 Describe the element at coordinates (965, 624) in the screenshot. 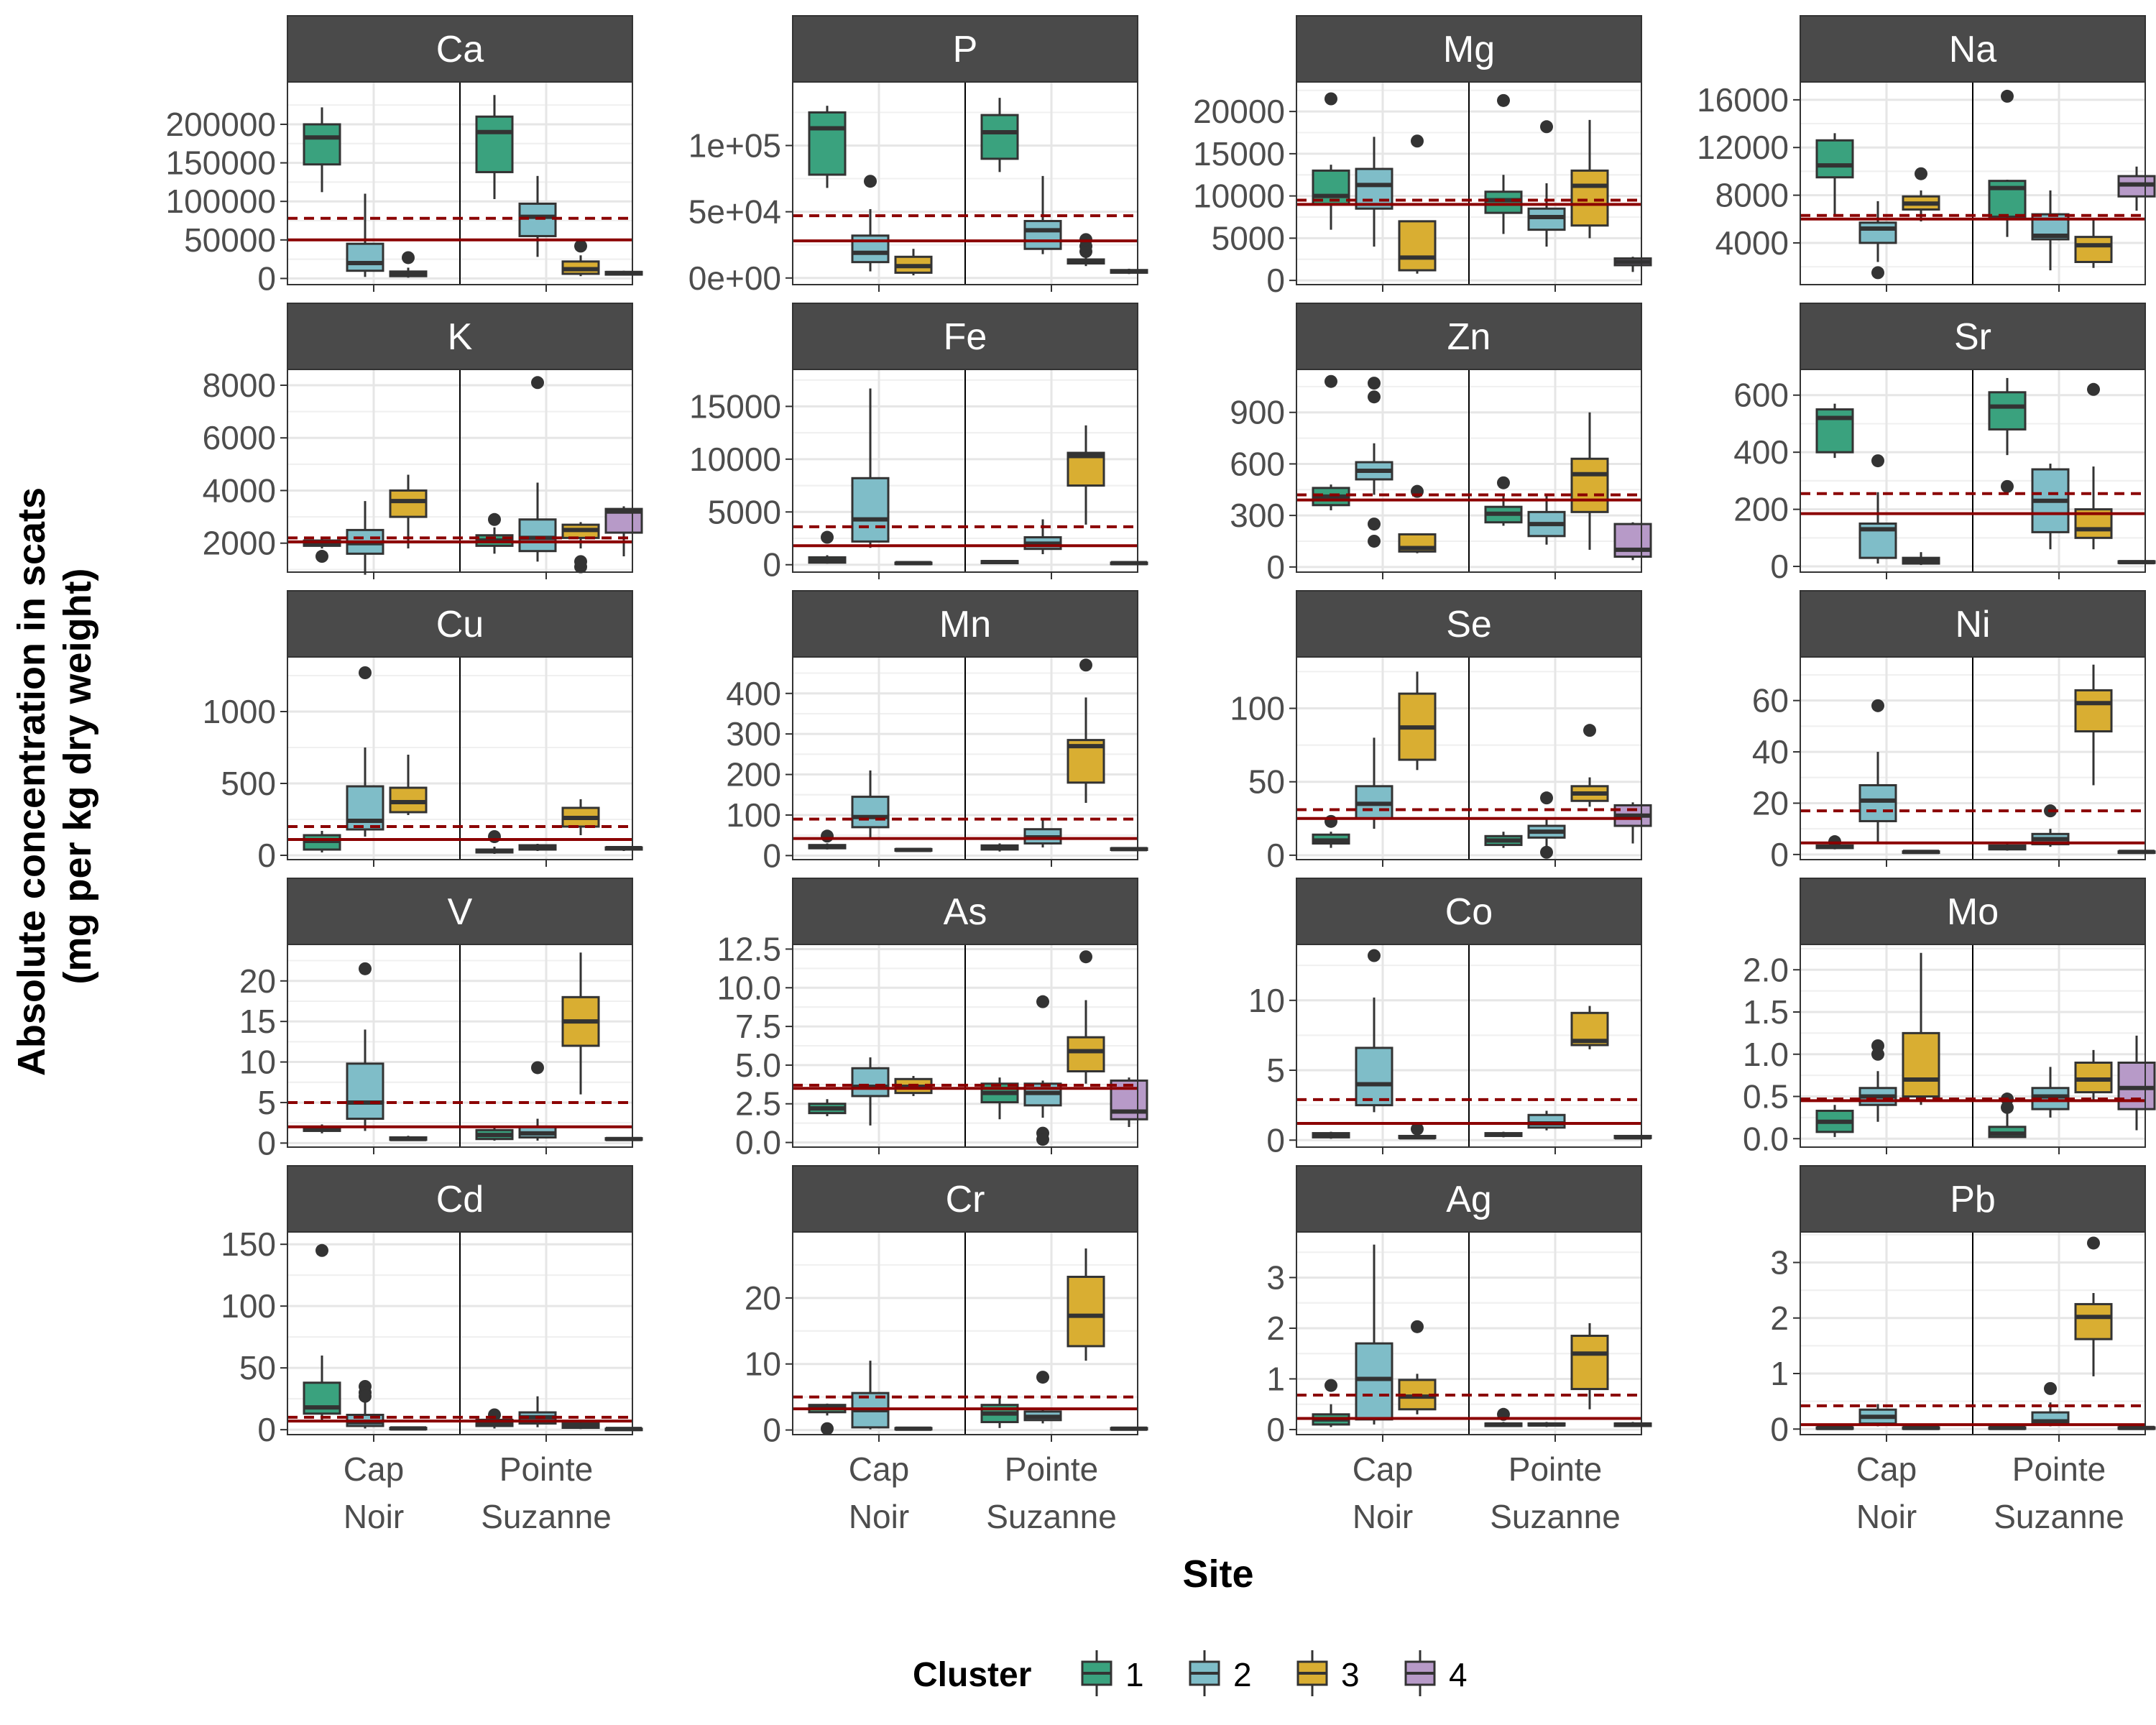

I see `strip-label: Mn` at that location.